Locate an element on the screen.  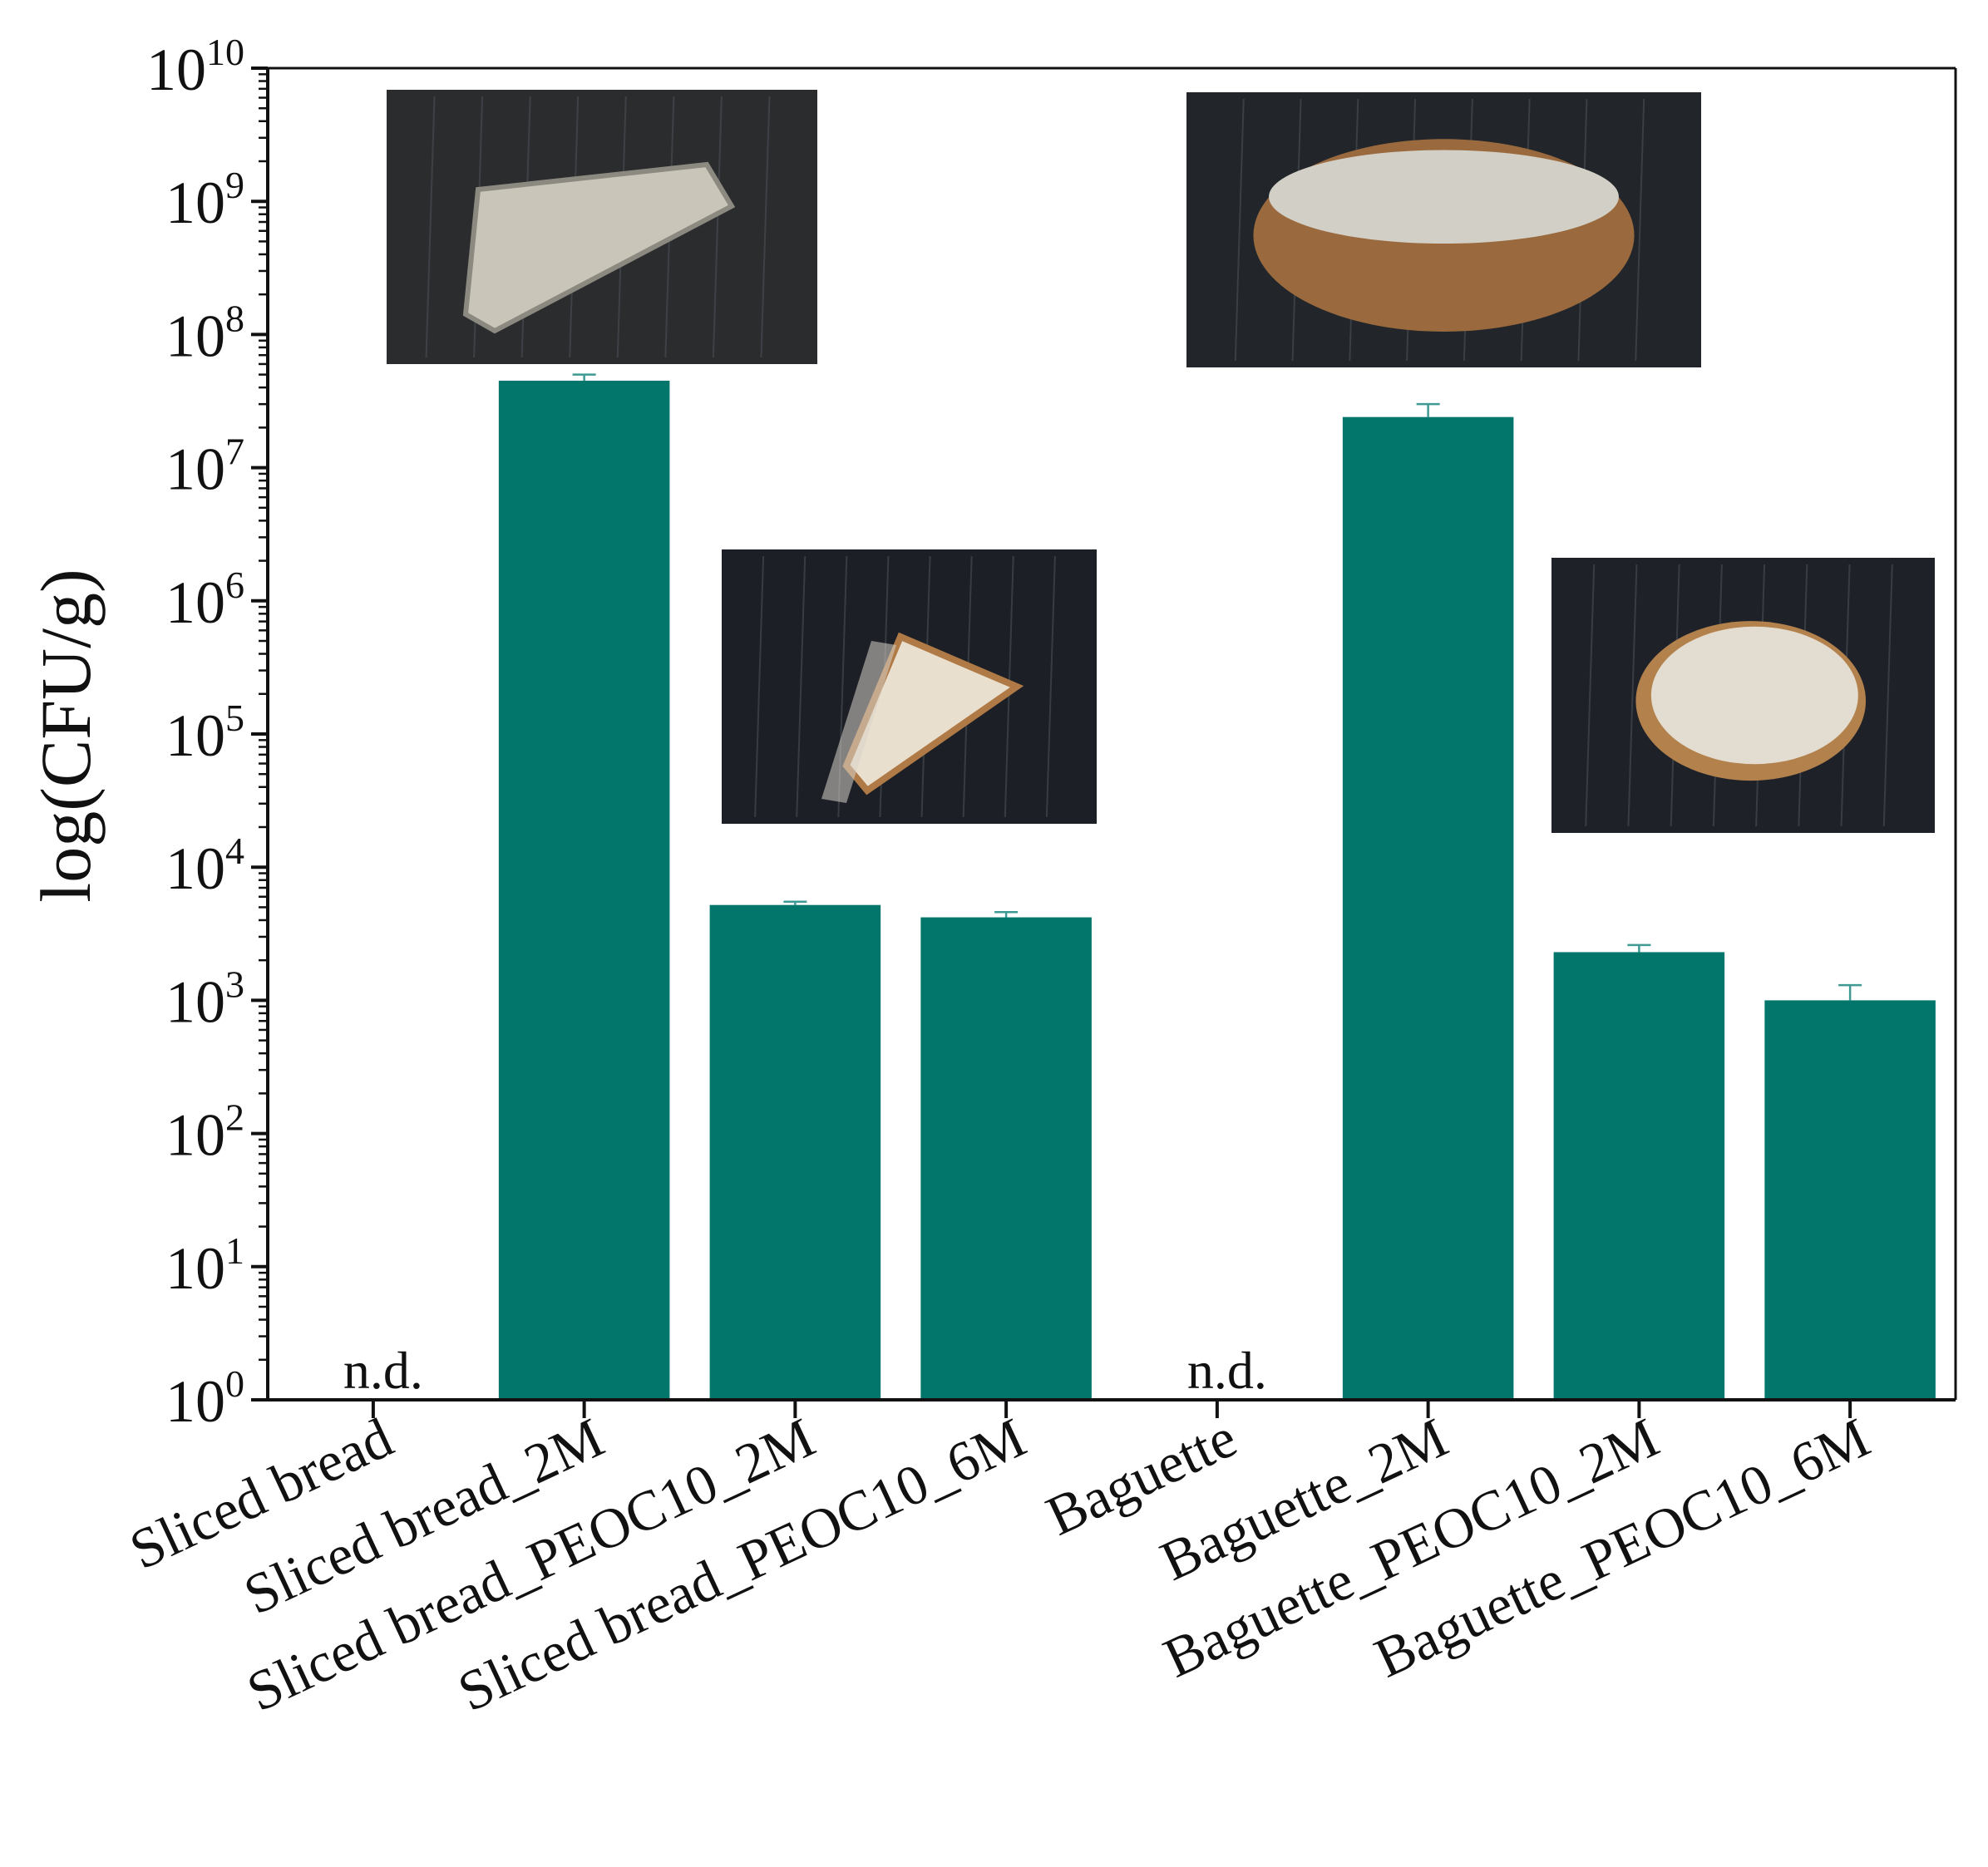
bread-wedge is located at coordinates (599, 248).